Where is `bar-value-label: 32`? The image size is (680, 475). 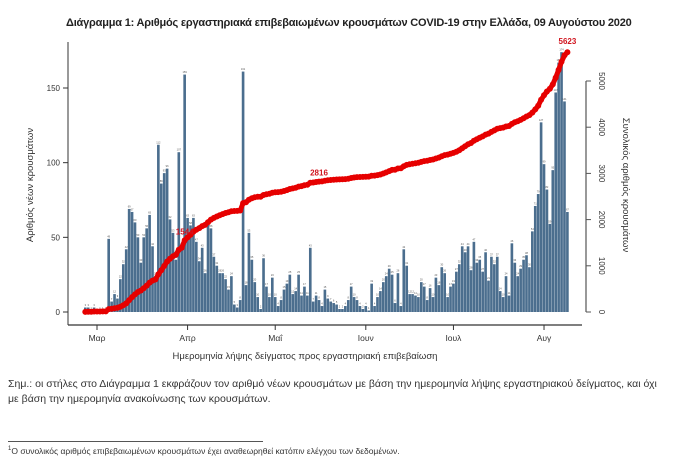
bar-value-label: 32 is located at coordinates (123, 262).